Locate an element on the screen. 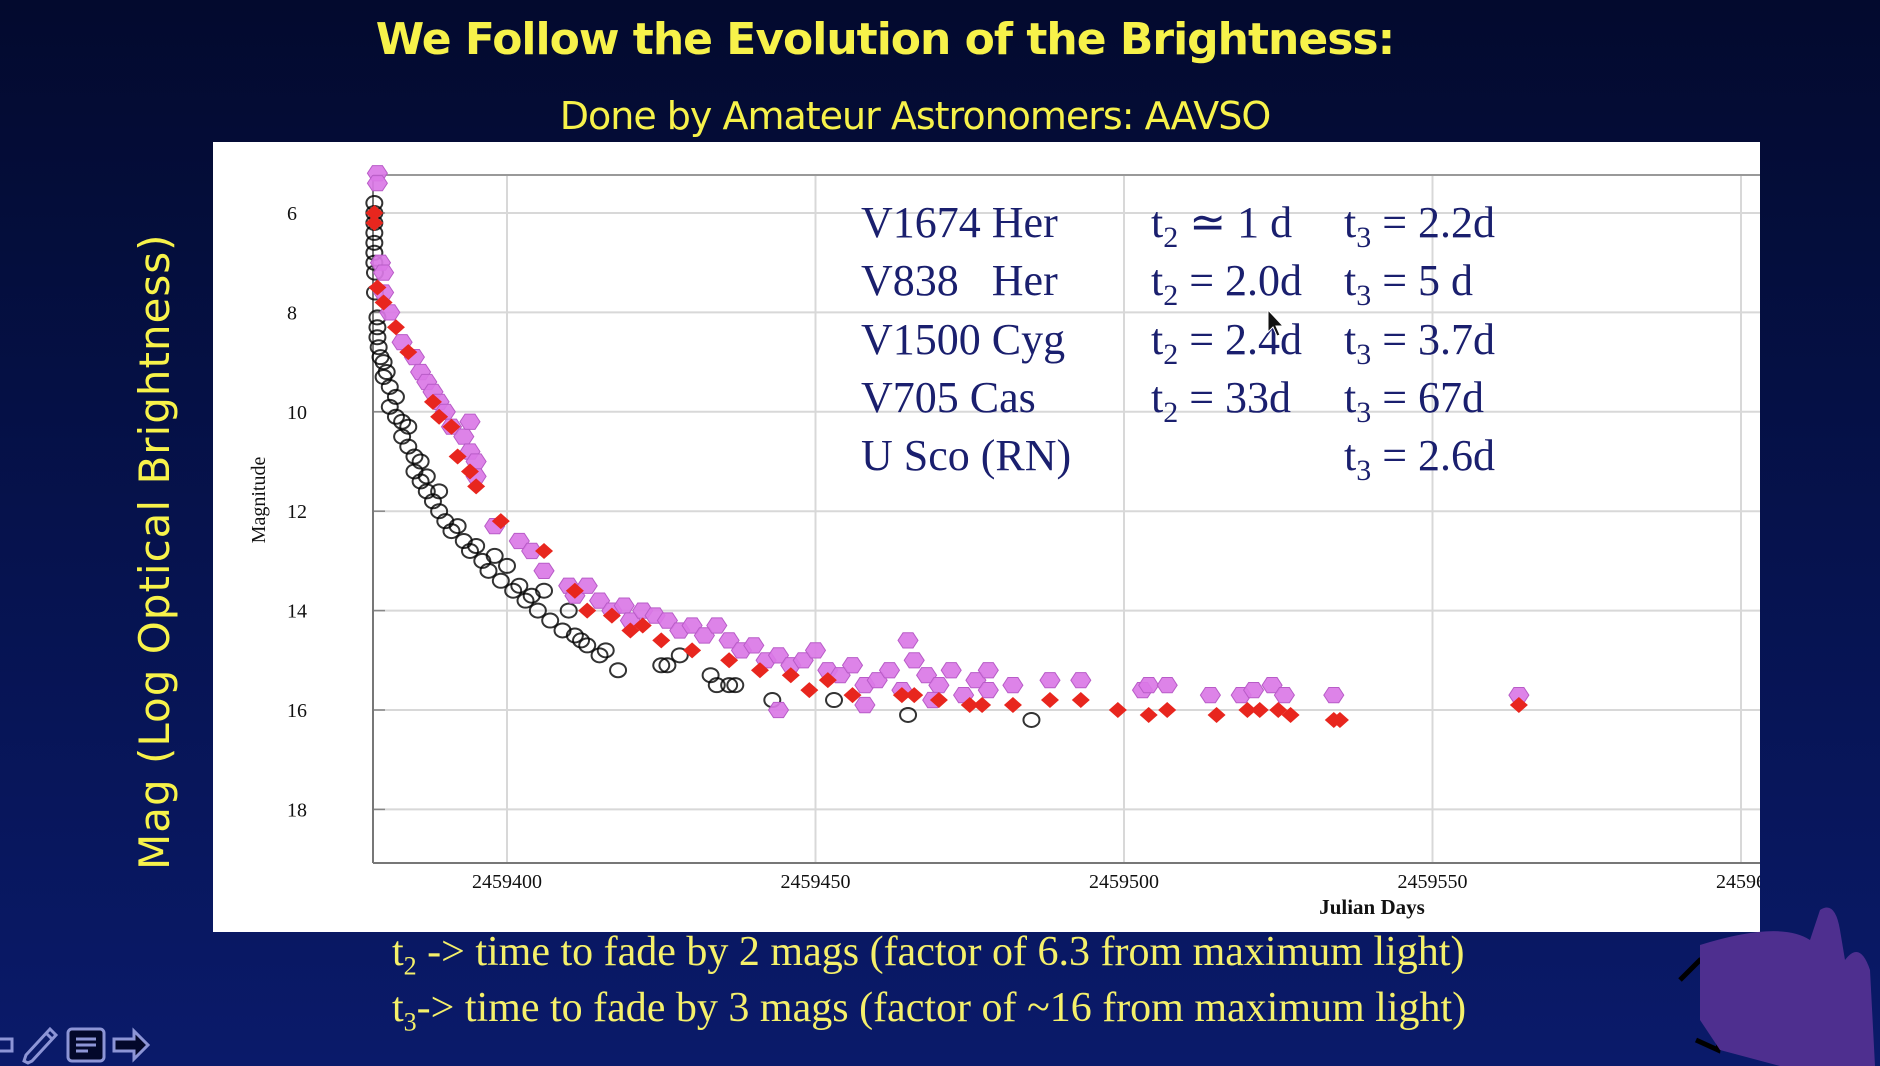  t3-value: t3 = 67d is located at coordinates (1414, 401).